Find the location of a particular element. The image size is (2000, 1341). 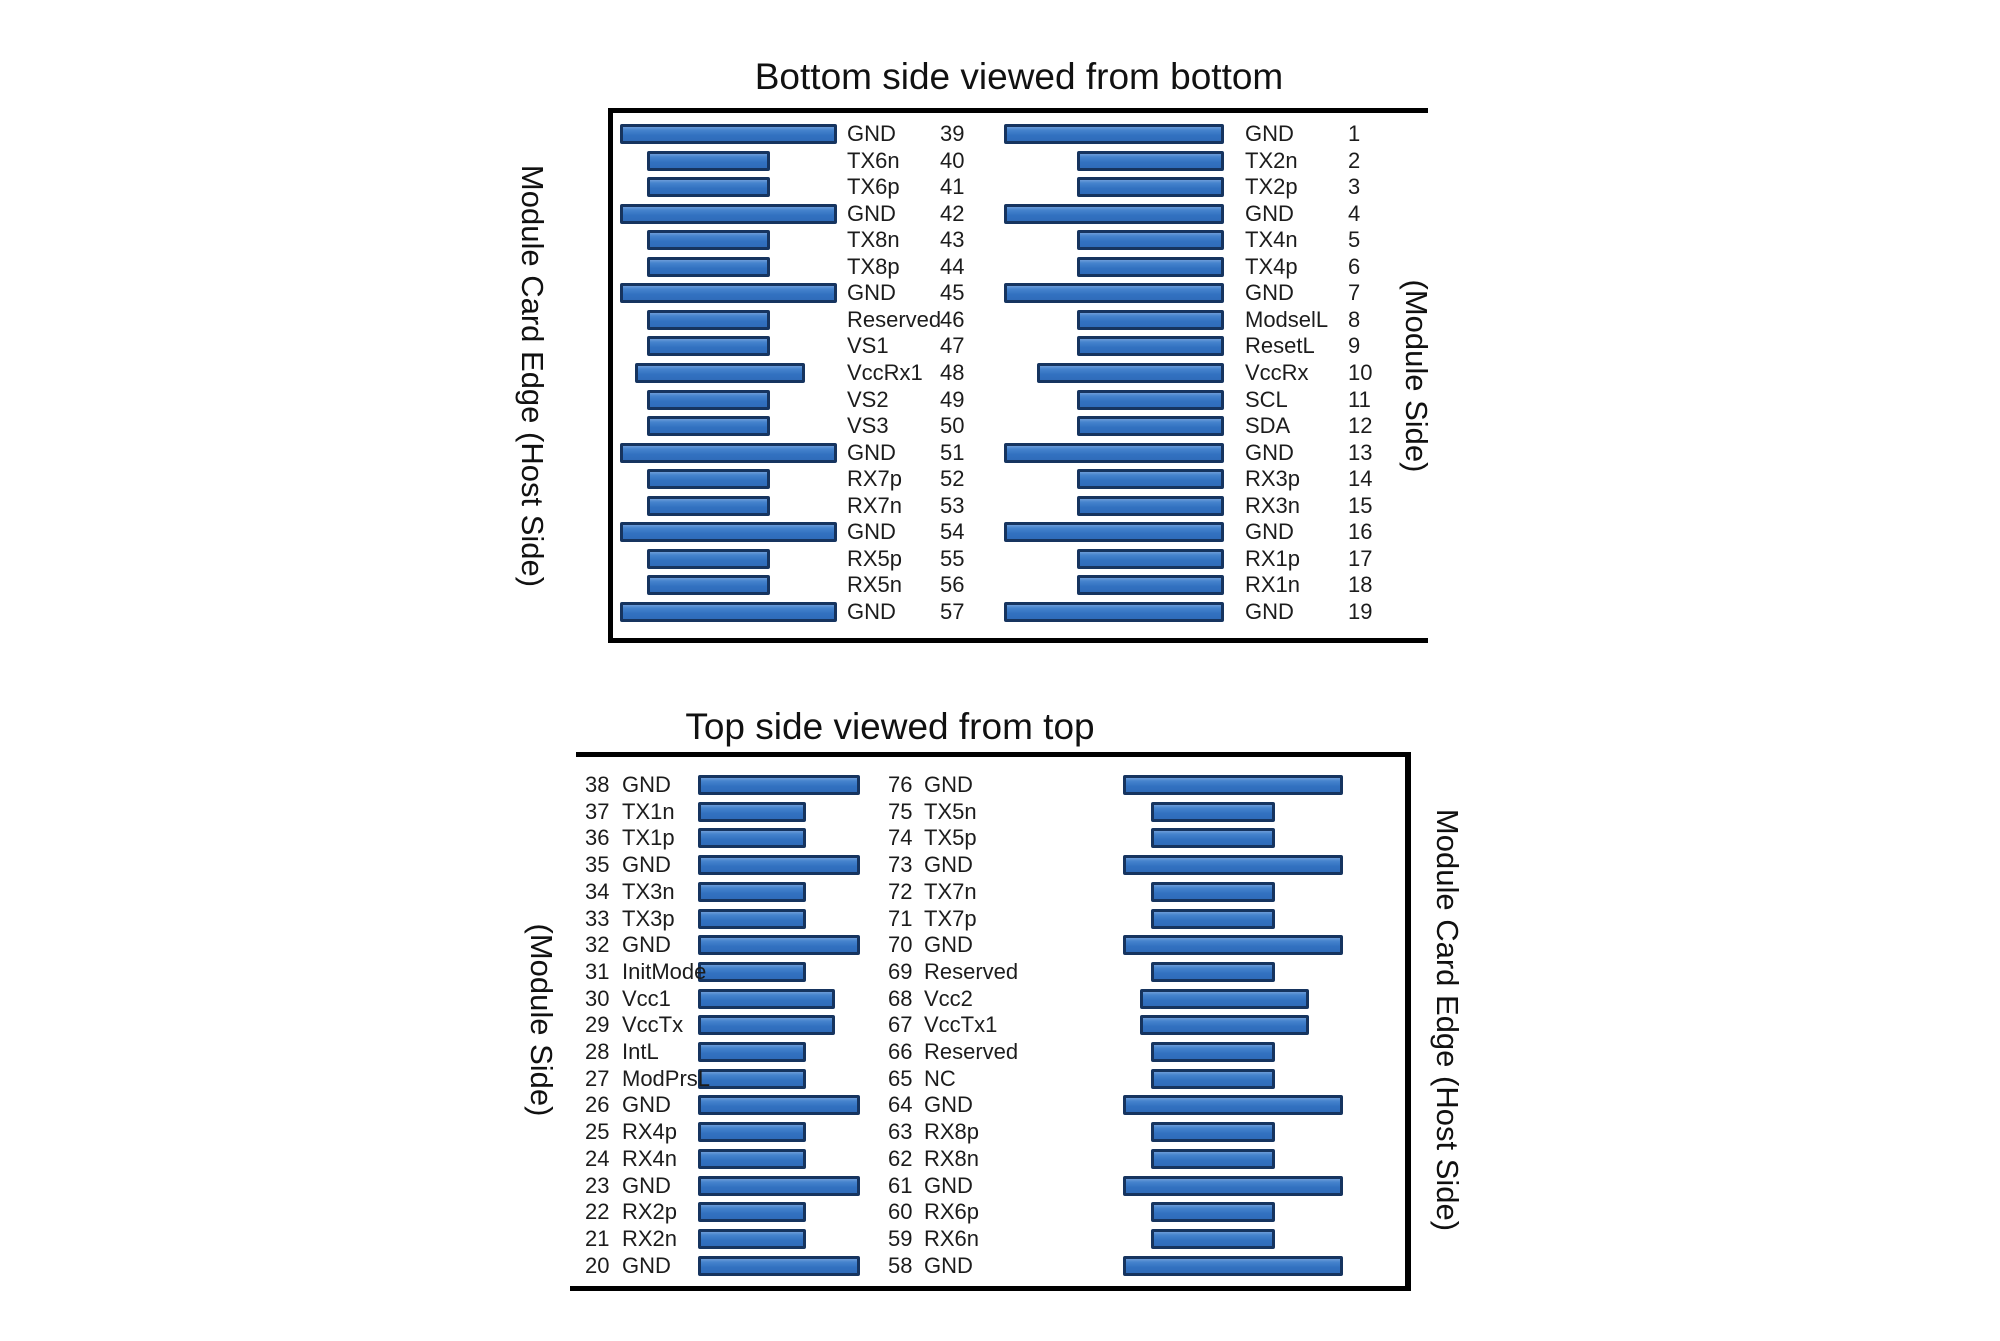

edge-label-host-side-top-diagram: Module Card Edge (Host Side) is located at coordinates (532, 376).